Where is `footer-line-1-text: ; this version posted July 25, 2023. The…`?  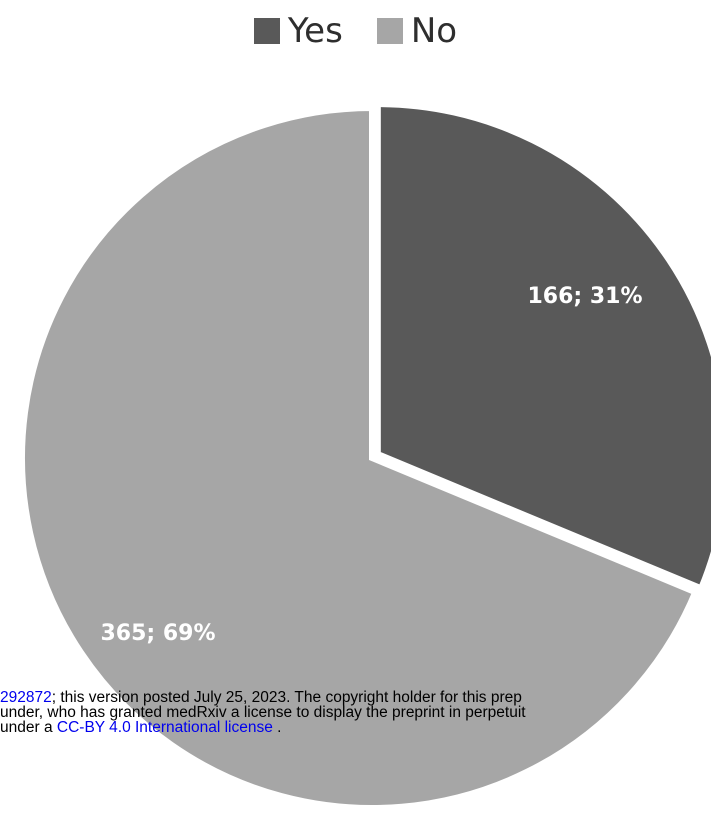
footer-line-1-text: ; this version posted July 25, 2023. The… is located at coordinates (286, 698).